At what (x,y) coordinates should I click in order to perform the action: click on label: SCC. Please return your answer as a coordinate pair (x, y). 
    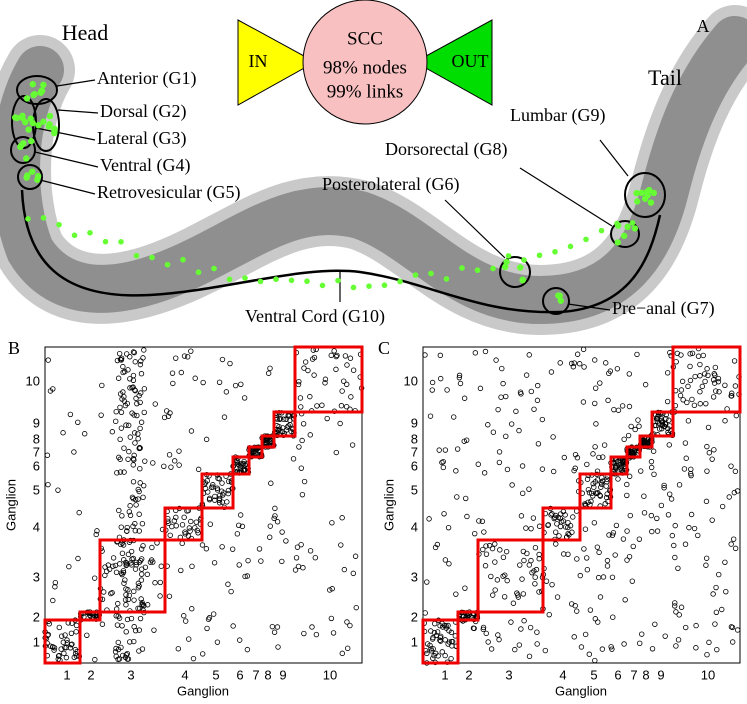
    Looking at the image, I should click on (365, 38).